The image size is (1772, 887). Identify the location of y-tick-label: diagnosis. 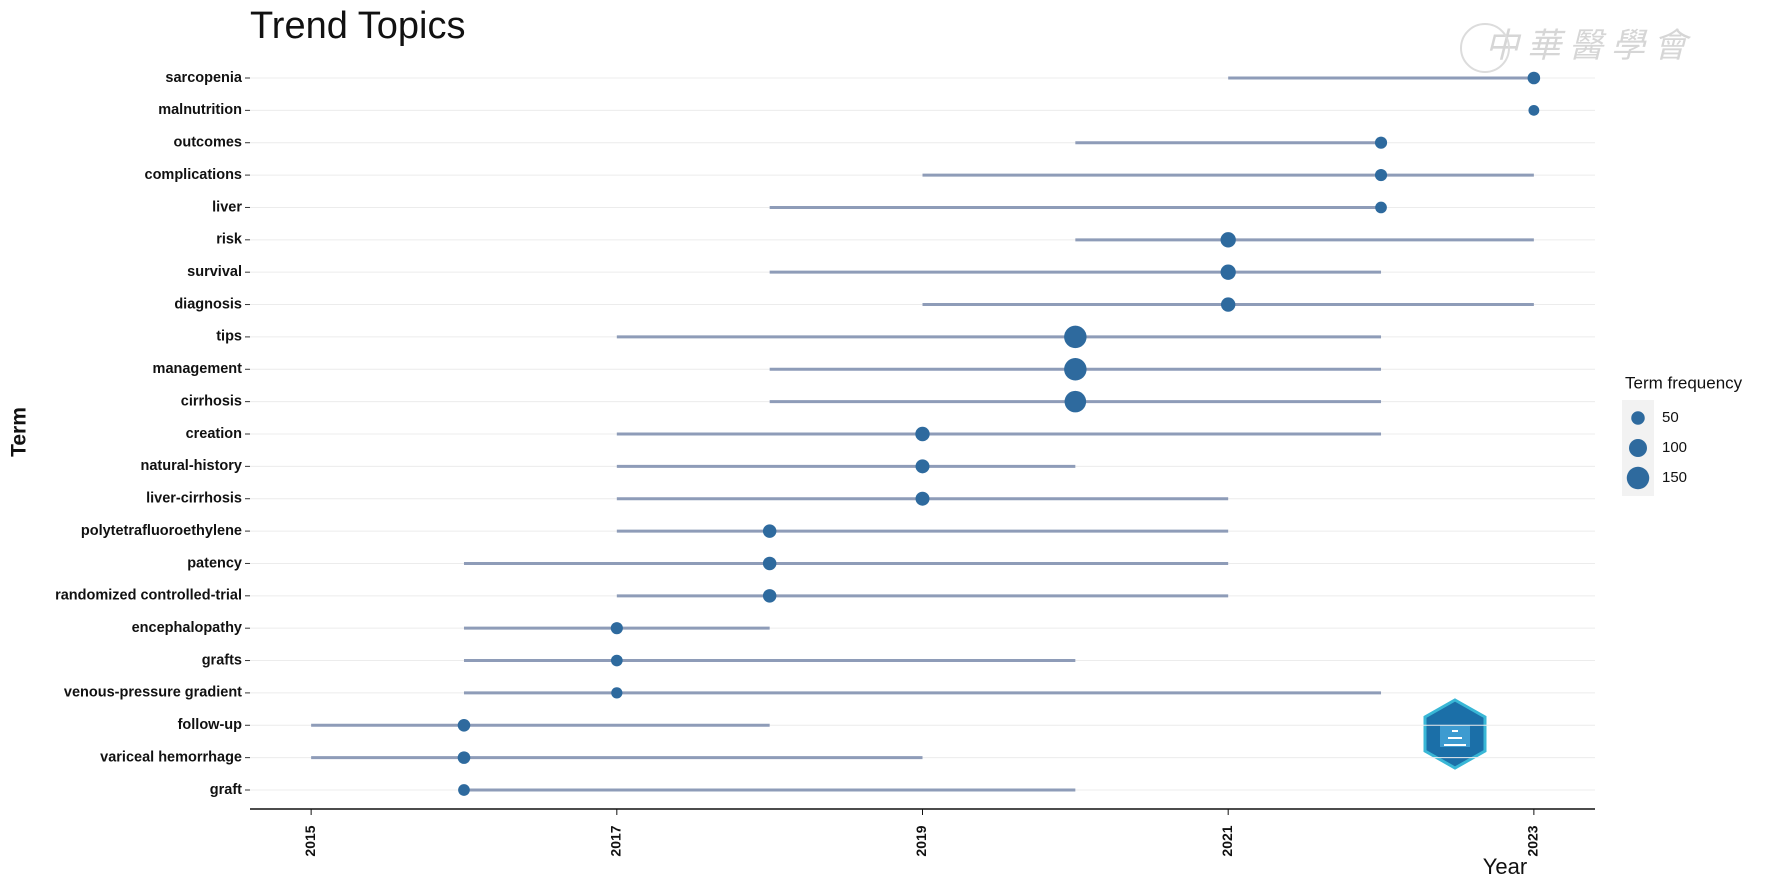
(208, 304).